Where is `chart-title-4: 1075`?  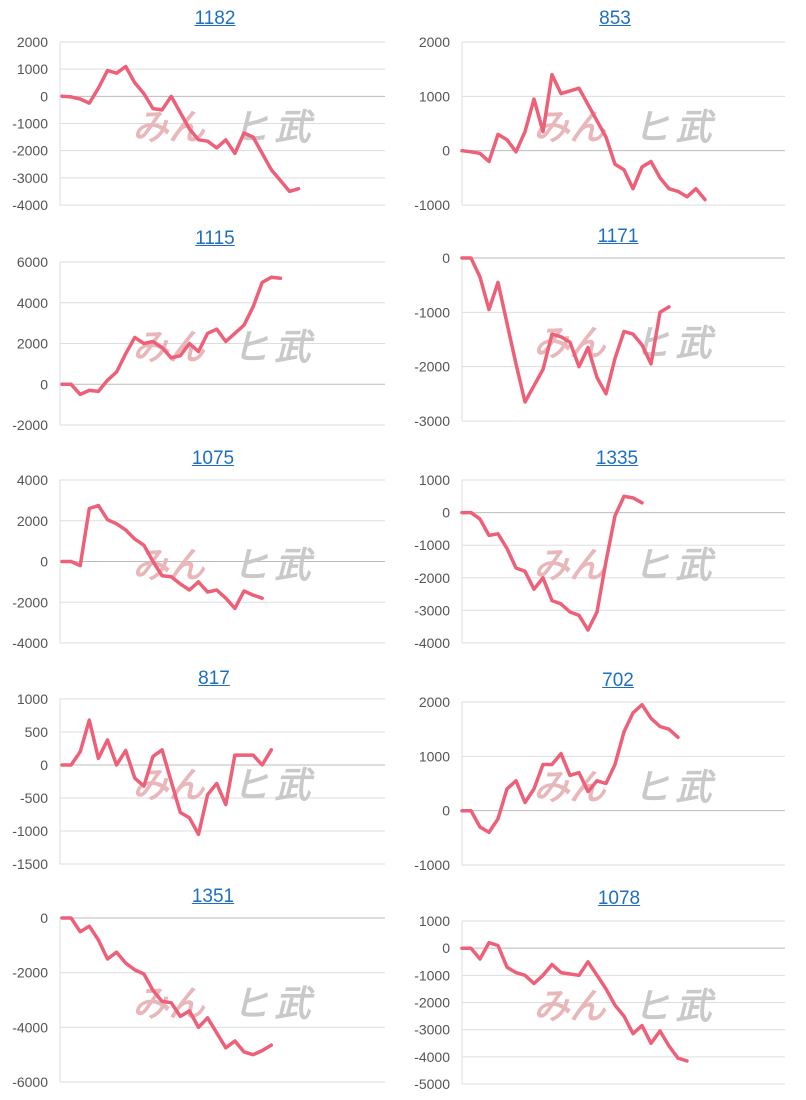 chart-title-4: 1075 is located at coordinates (213, 458).